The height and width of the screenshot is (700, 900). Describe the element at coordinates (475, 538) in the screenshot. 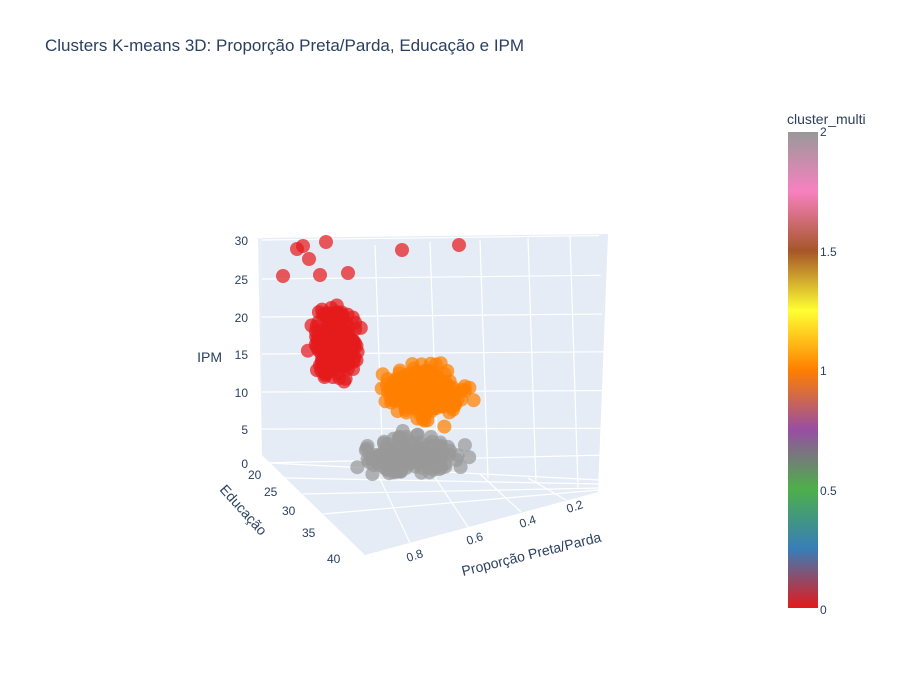

I see `x-tick-label: 0.6` at that location.